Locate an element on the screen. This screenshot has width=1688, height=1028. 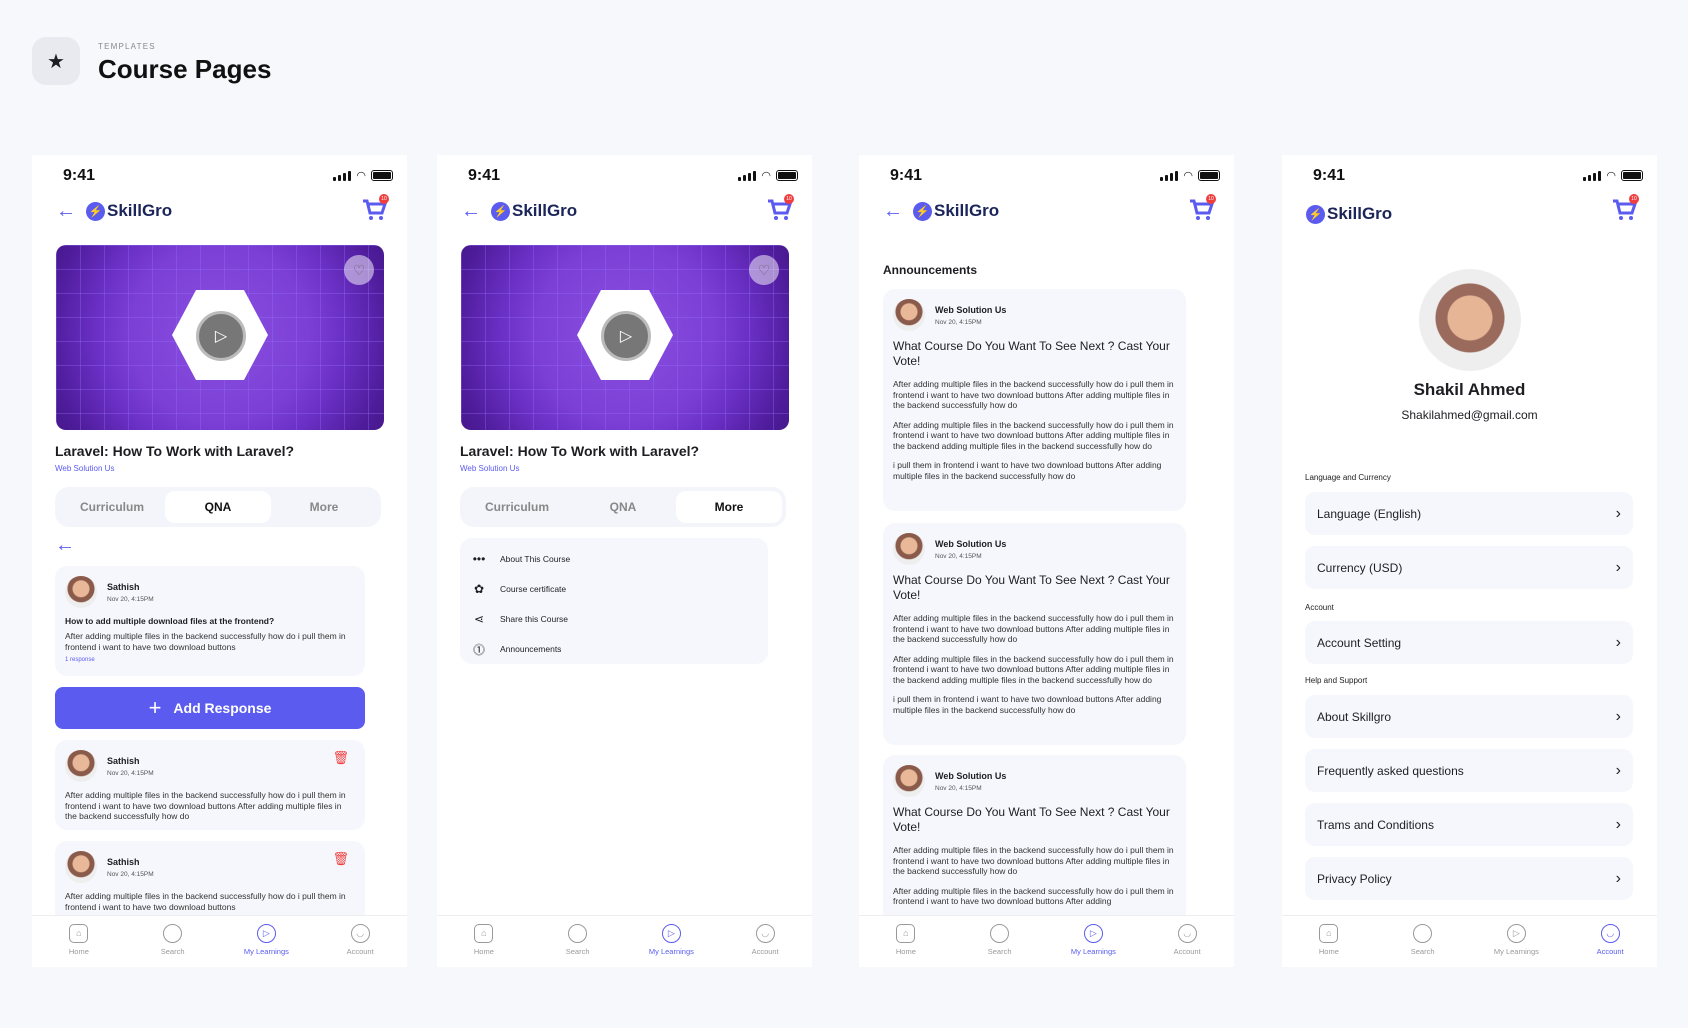
section-help: Help and Support is located at coordinates (1336, 680).